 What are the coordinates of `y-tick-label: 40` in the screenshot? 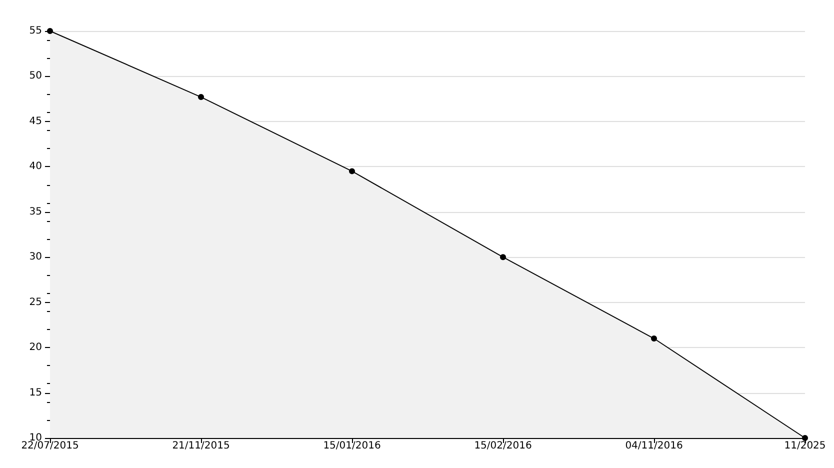 It's located at (35, 166).